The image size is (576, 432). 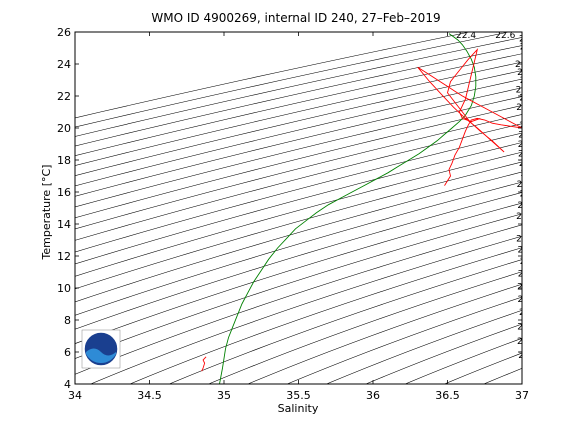 What do you see at coordinates (527, 73) in the screenshot?
I see `density-contour-label: 23.6` at bounding box center [527, 73].